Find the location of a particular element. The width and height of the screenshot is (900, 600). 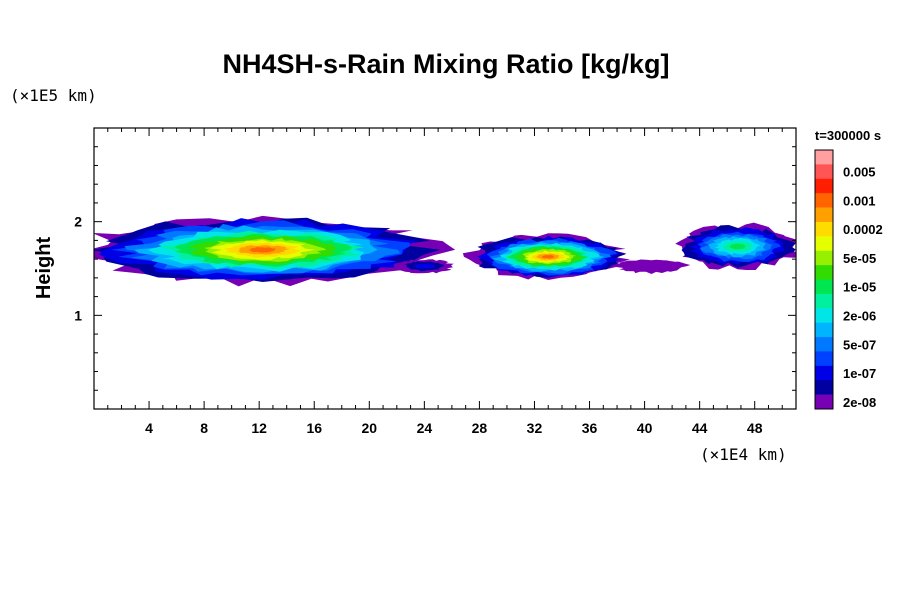

x-tick-label: 24 is located at coordinates (425, 428).